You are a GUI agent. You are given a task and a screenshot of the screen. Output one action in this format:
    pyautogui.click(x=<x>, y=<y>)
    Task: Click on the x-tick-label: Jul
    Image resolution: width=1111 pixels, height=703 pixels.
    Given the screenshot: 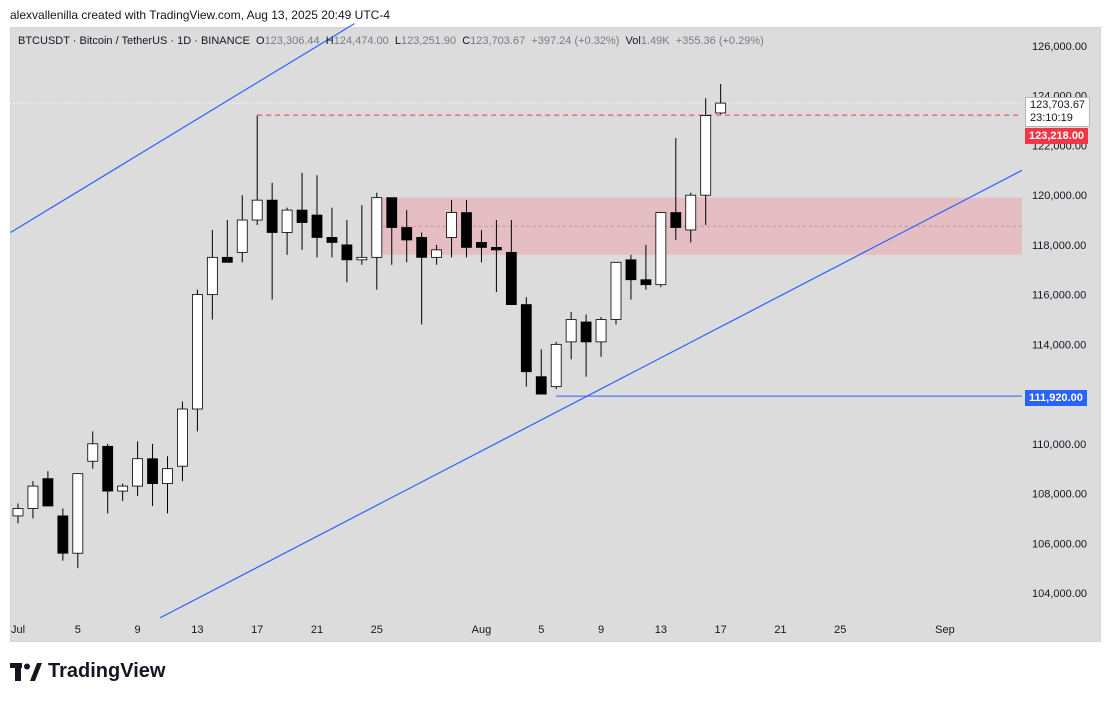 What is the action you would take?
    pyautogui.click(x=18, y=630)
    